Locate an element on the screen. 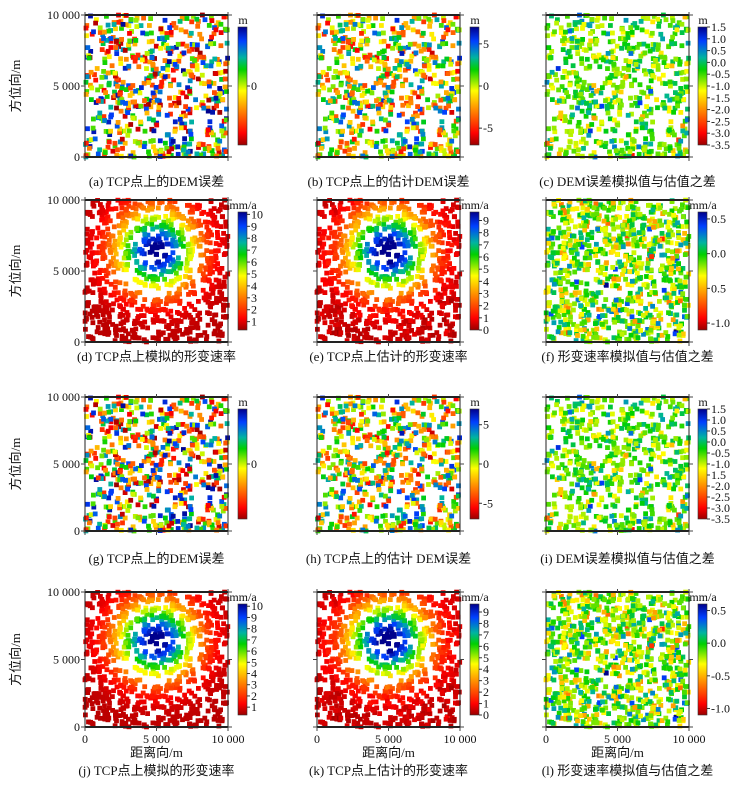 The image size is (750, 787). colorbar-unit: mm/a is located at coordinates (475, 205).